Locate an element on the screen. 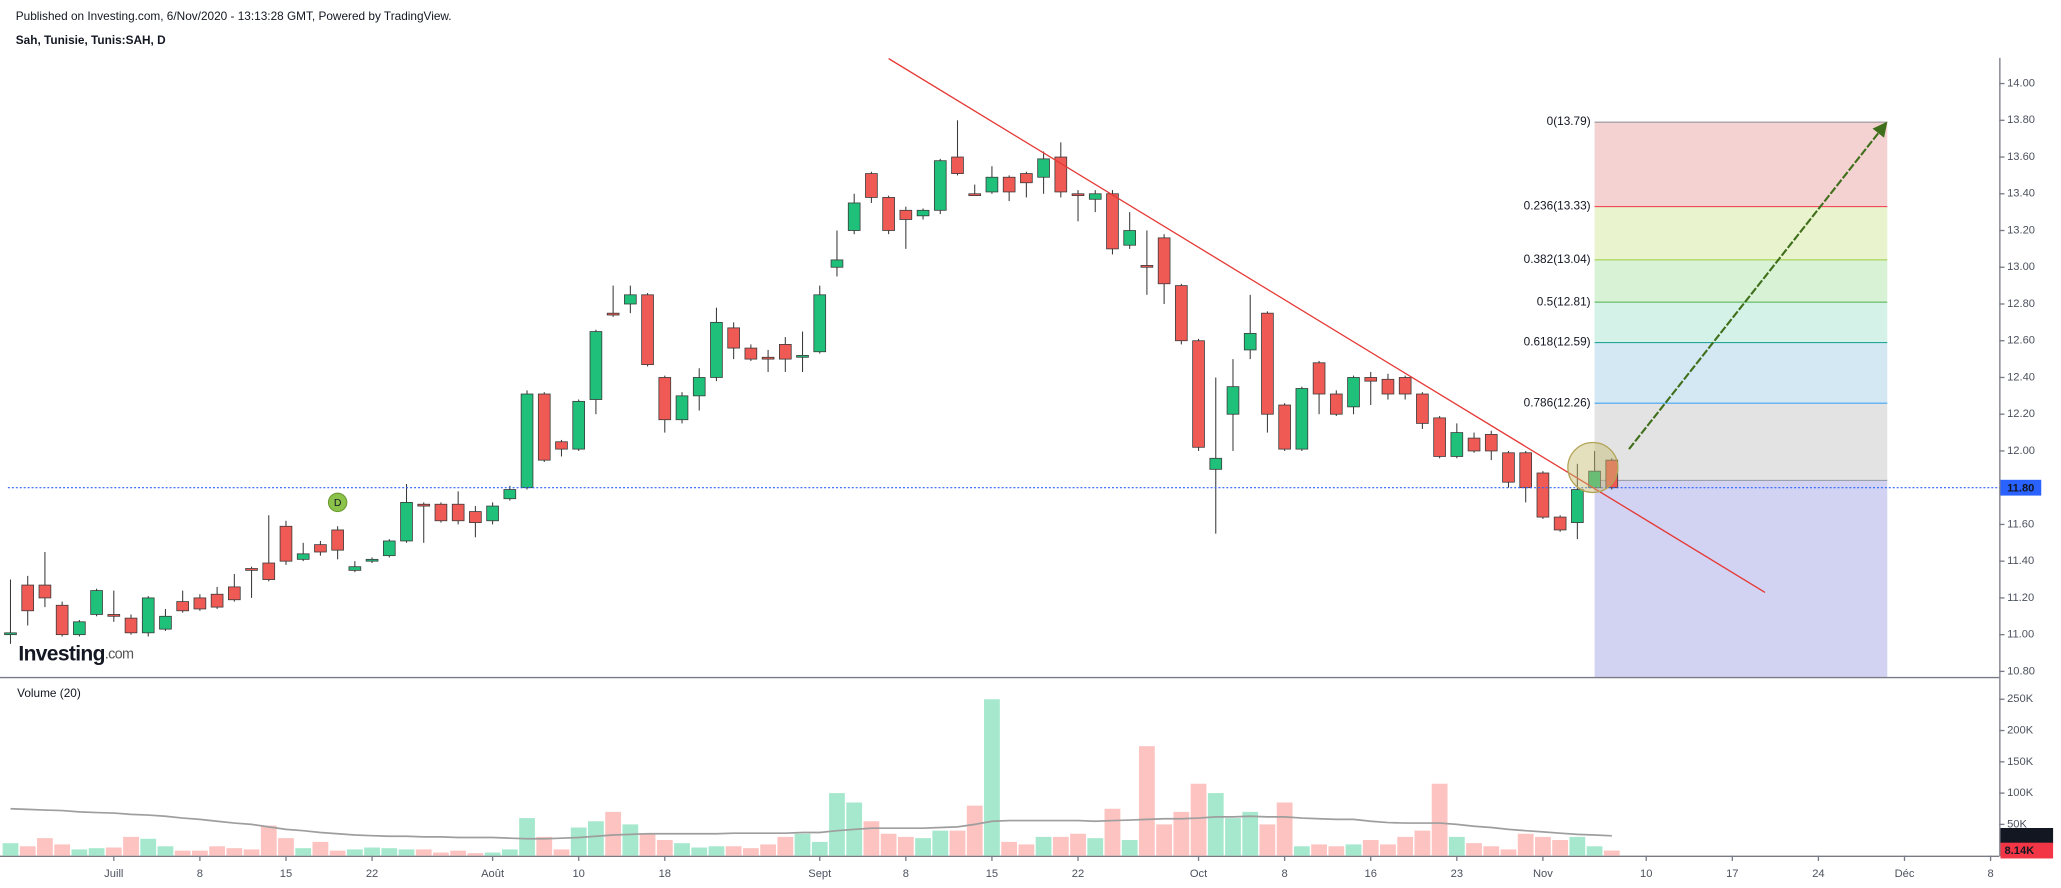 Image resolution: width=2061 pixels, height=888 pixels. y-tick-label: 13.80 is located at coordinates (2021, 120).